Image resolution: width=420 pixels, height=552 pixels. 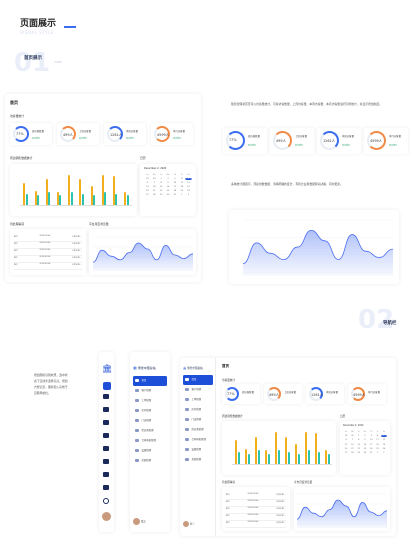 I want to click on calendar-day: 8, so click(x=359, y=440).